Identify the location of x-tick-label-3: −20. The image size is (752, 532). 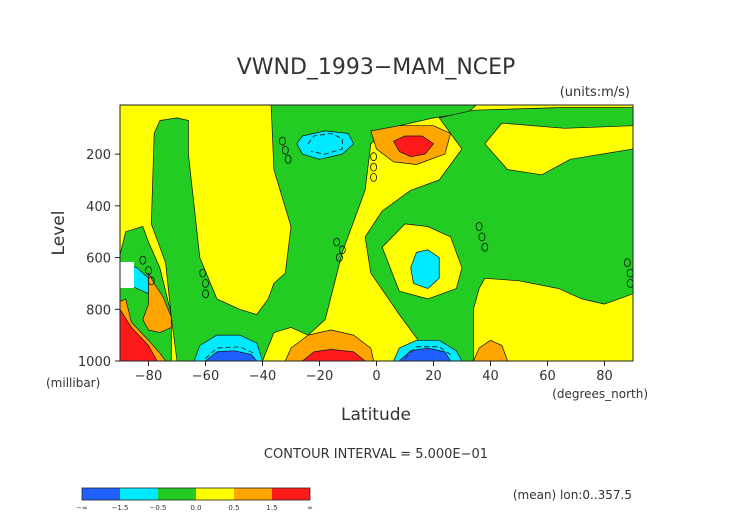
(319, 376).